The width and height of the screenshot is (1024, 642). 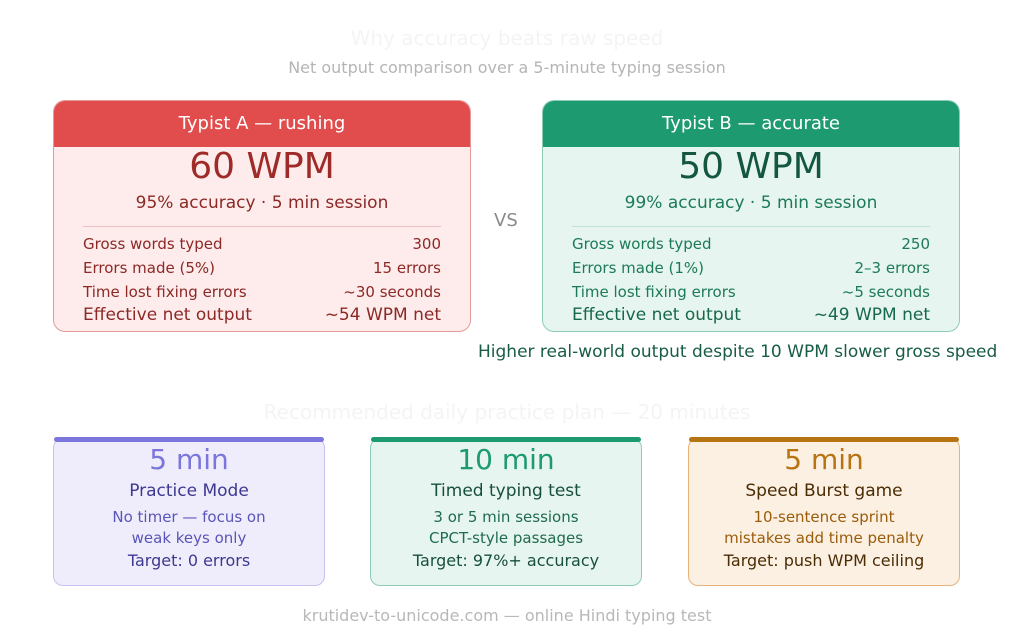 I want to click on plan-desc-line2: weak keys only, so click(x=189, y=538).